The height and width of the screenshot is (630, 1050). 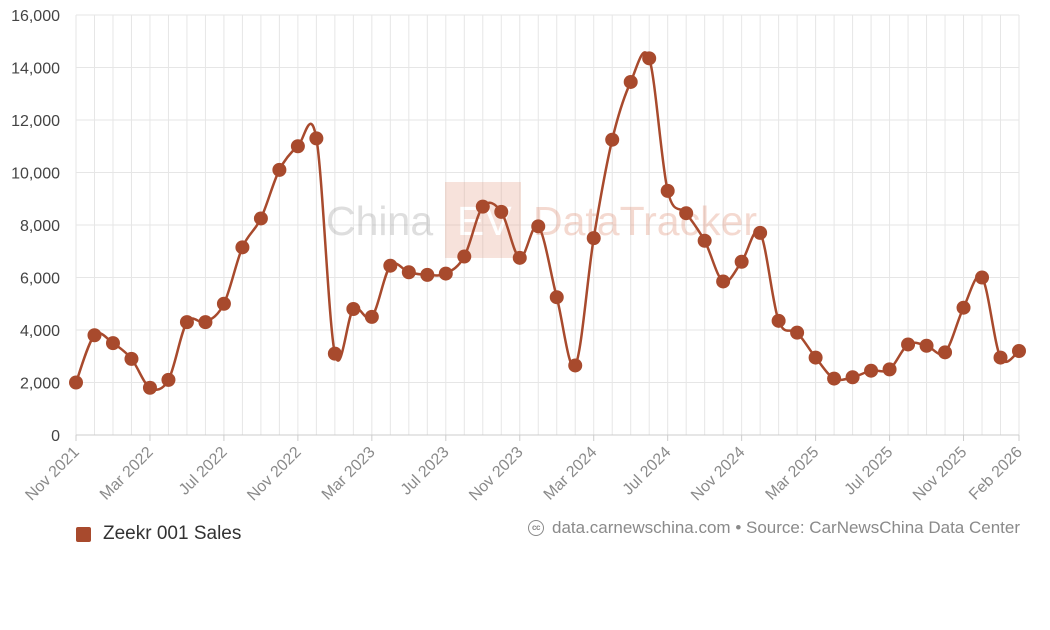 I want to click on watermark-text-datatracker: DataTracker, so click(x=645, y=221).